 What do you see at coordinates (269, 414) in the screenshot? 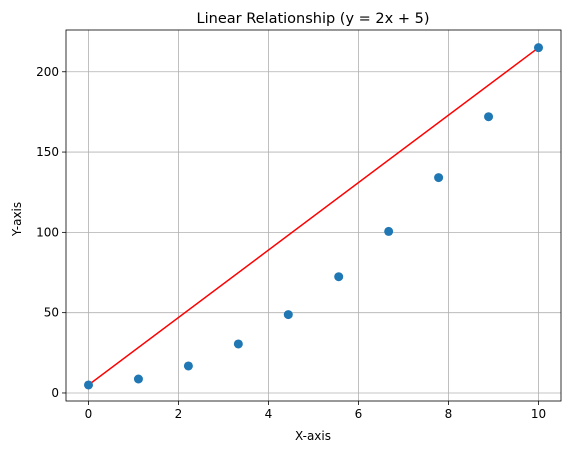
I see `x-tick-label: 4` at bounding box center [269, 414].